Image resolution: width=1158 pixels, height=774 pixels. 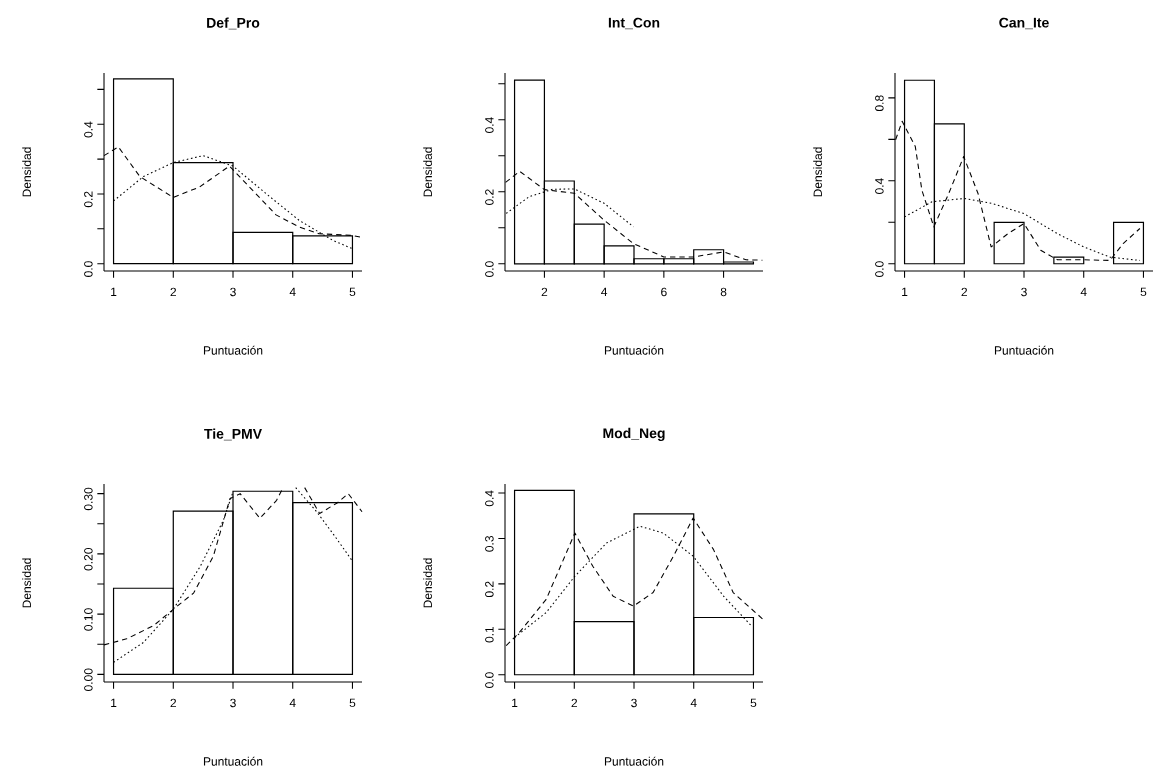 What do you see at coordinates (233, 434) in the screenshot?
I see `chart-title: Tie_PMV` at bounding box center [233, 434].